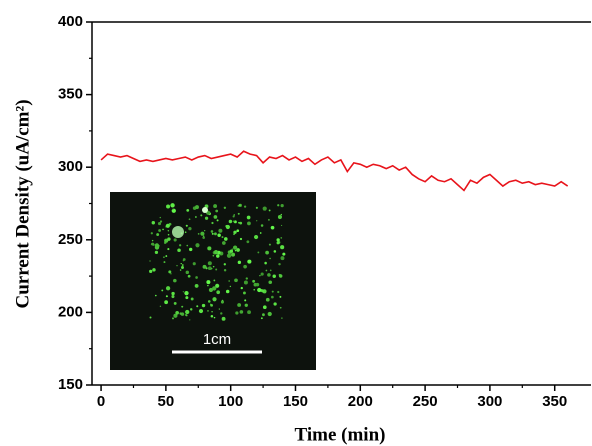 This screenshot has width=592, height=446. Describe the element at coordinates (70, 166) in the screenshot. I see `y-tick-label: 300` at that location.